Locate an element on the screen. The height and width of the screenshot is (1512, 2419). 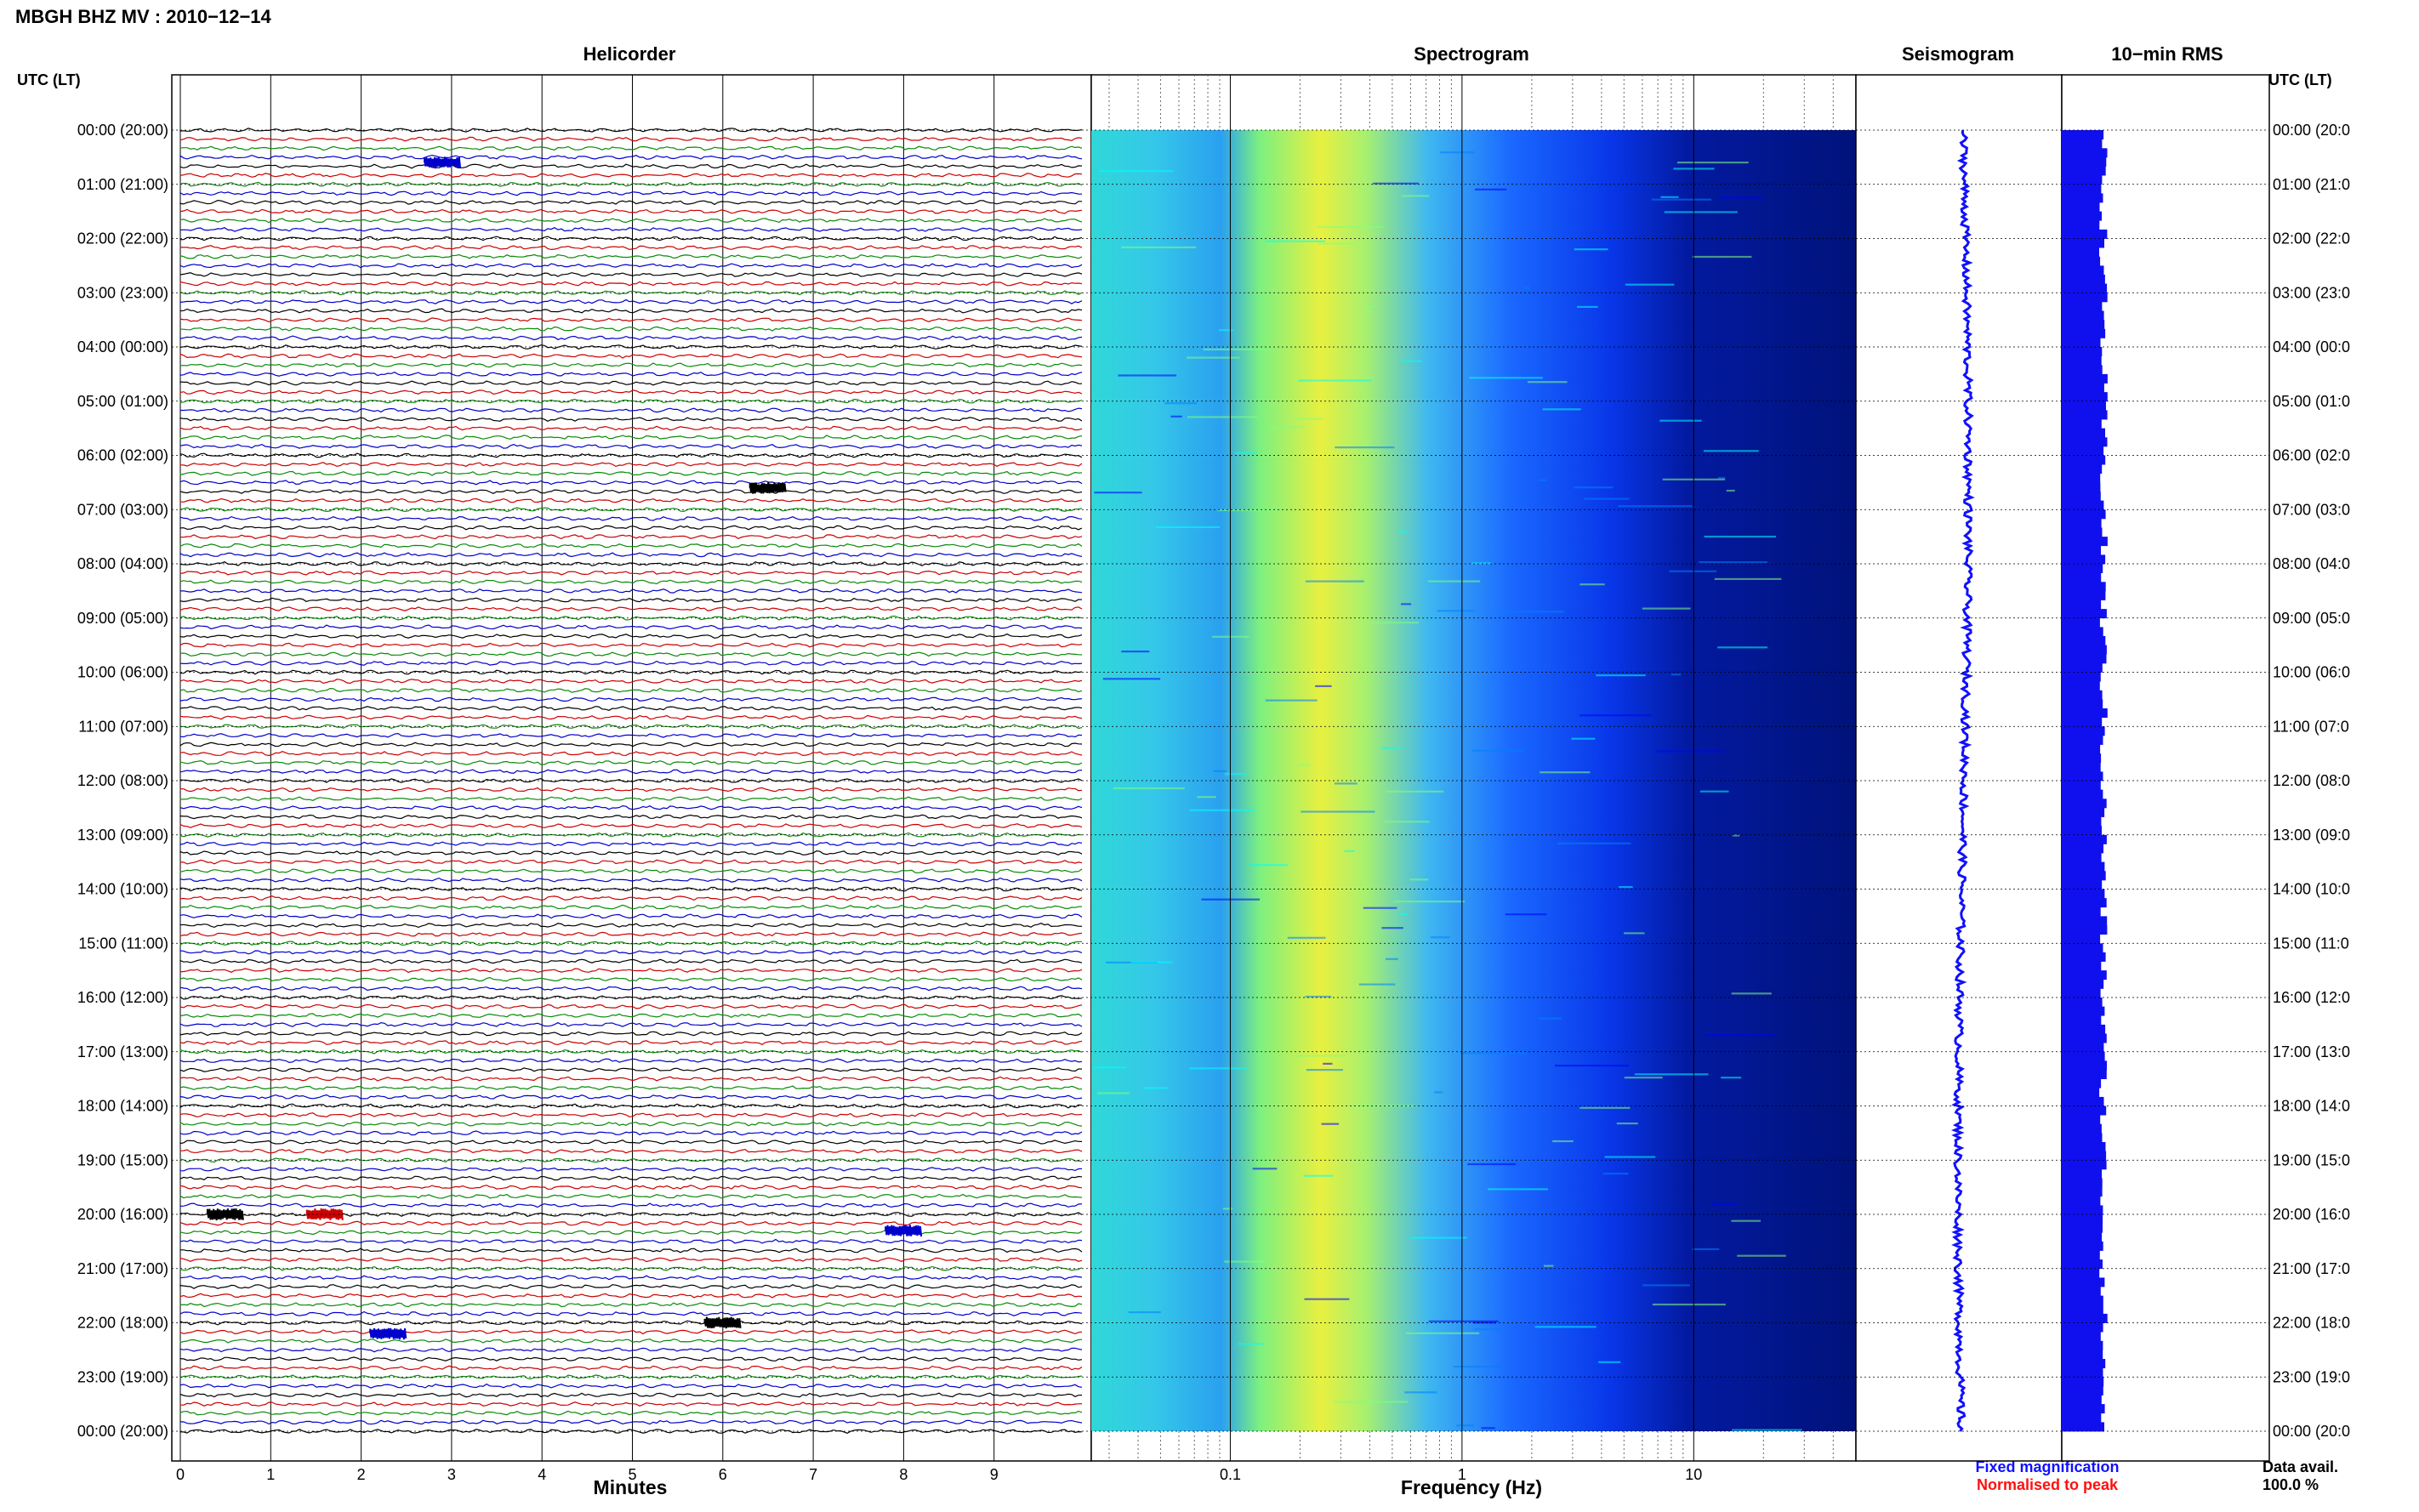
helicorder-panel-title: Helicorder is located at coordinates (629, 54).